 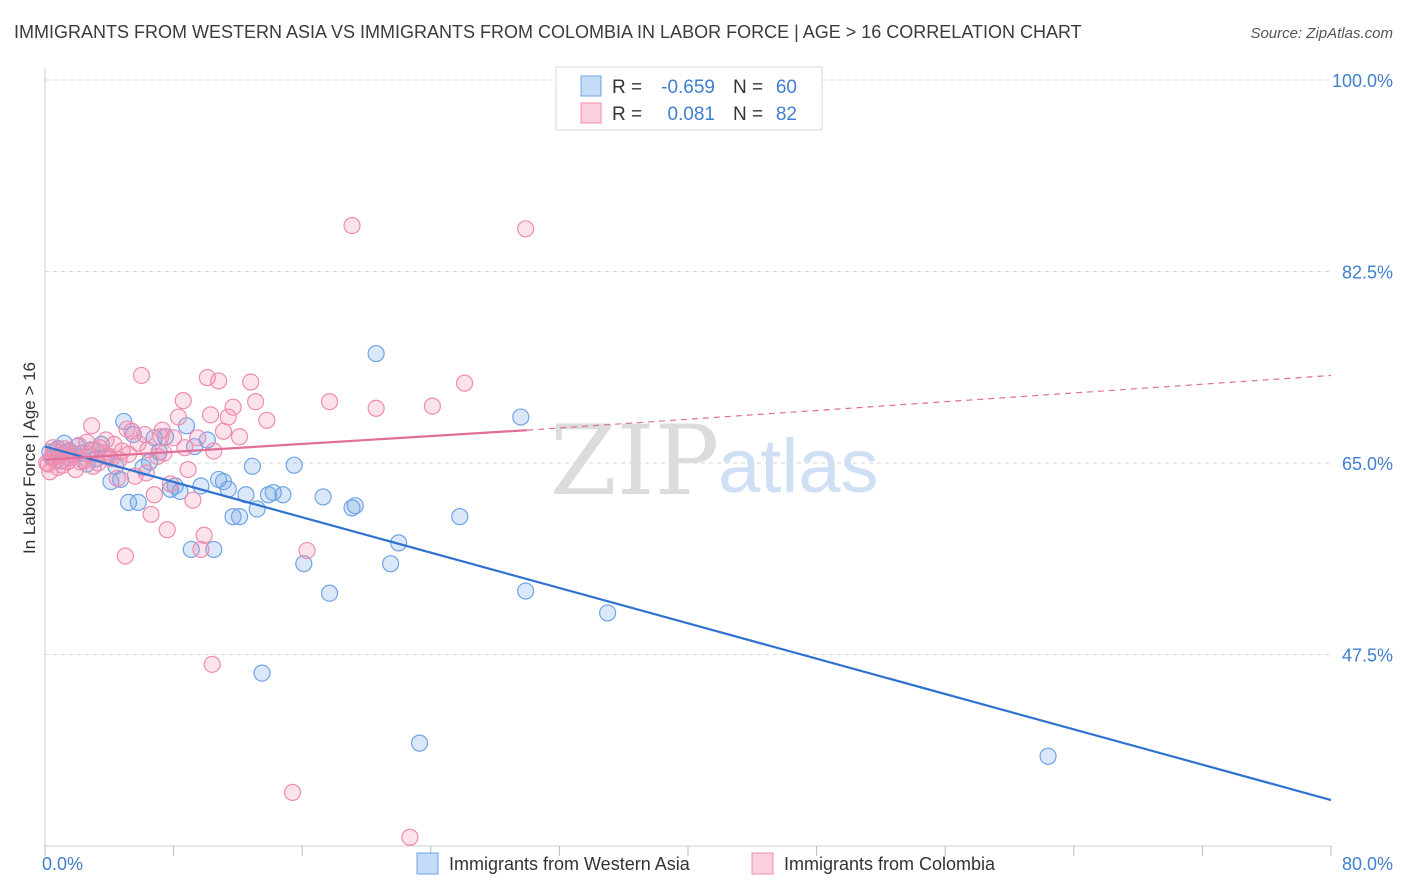 What do you see at coordinates (1321, 33) in the screenshot?
I see `chart-source: Source: ZipAtlas.com` at bounding box center [1321, 33].